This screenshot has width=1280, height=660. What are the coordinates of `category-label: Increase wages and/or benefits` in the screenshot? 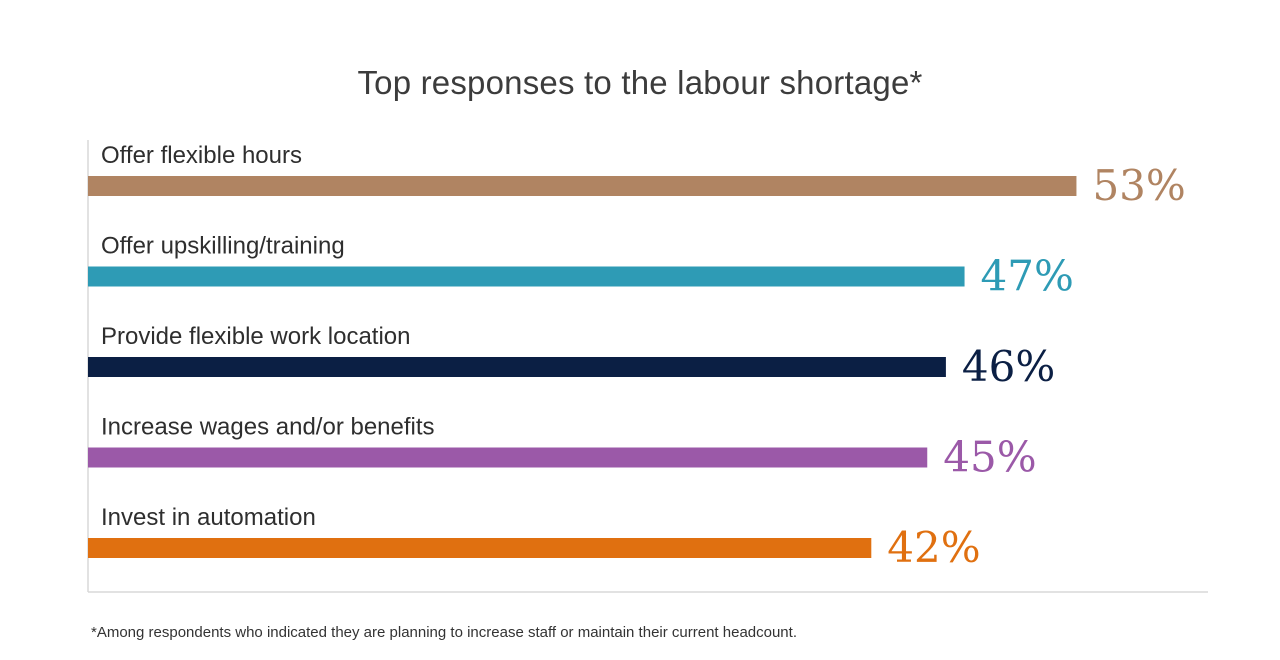 It's located at (268, 427).